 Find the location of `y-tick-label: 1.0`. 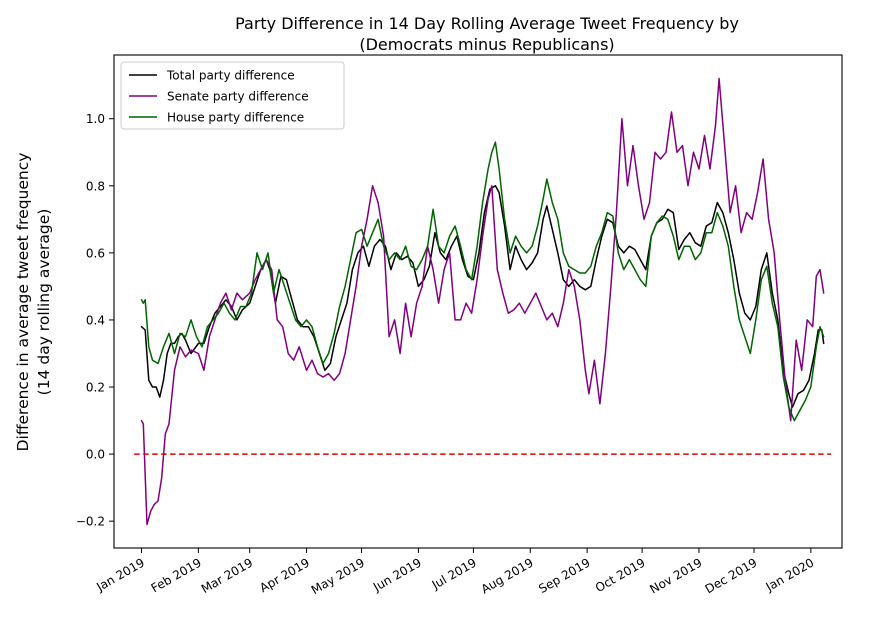

y-tick-label: 1.0 is located at coordinates (95, 119).